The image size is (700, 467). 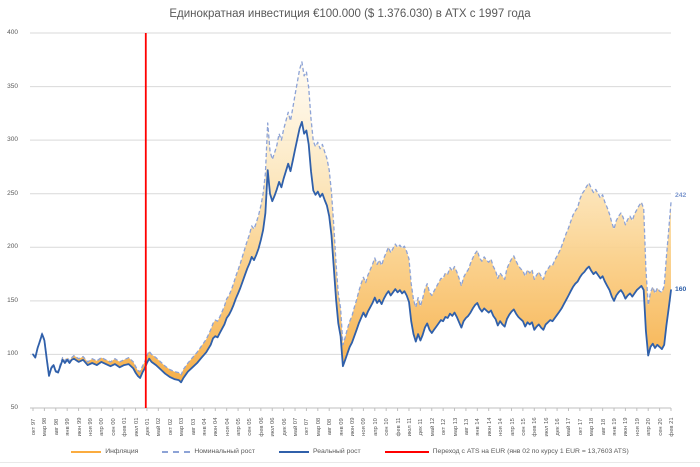 What do you see at coordinates (104, 451) in the screenshot?
I see `legend-item-inflation: Инфляция` at bounding box center [104, 451].